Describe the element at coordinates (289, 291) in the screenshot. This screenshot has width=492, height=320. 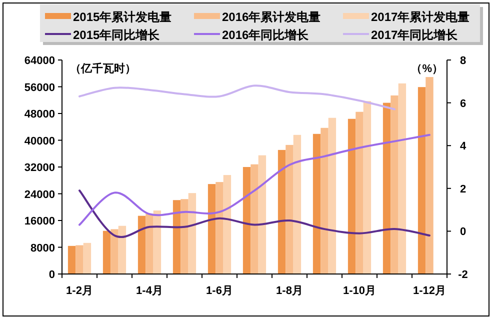
I see `x-tick-label: 1-8月` at that location.